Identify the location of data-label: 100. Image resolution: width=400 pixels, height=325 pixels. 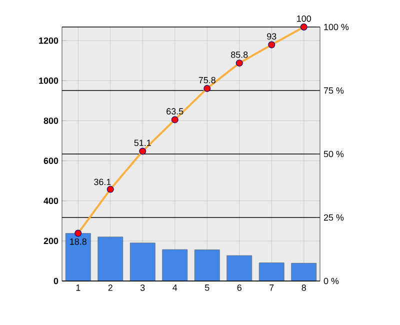
(304, 18).